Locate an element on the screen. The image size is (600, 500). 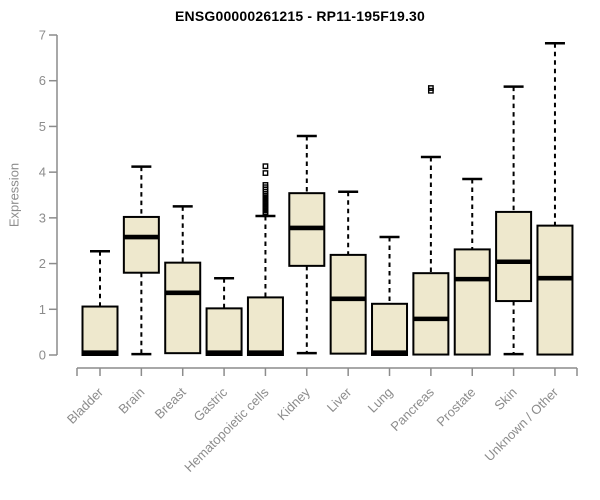
box-unknown-other is located at coordinates (555, 198).